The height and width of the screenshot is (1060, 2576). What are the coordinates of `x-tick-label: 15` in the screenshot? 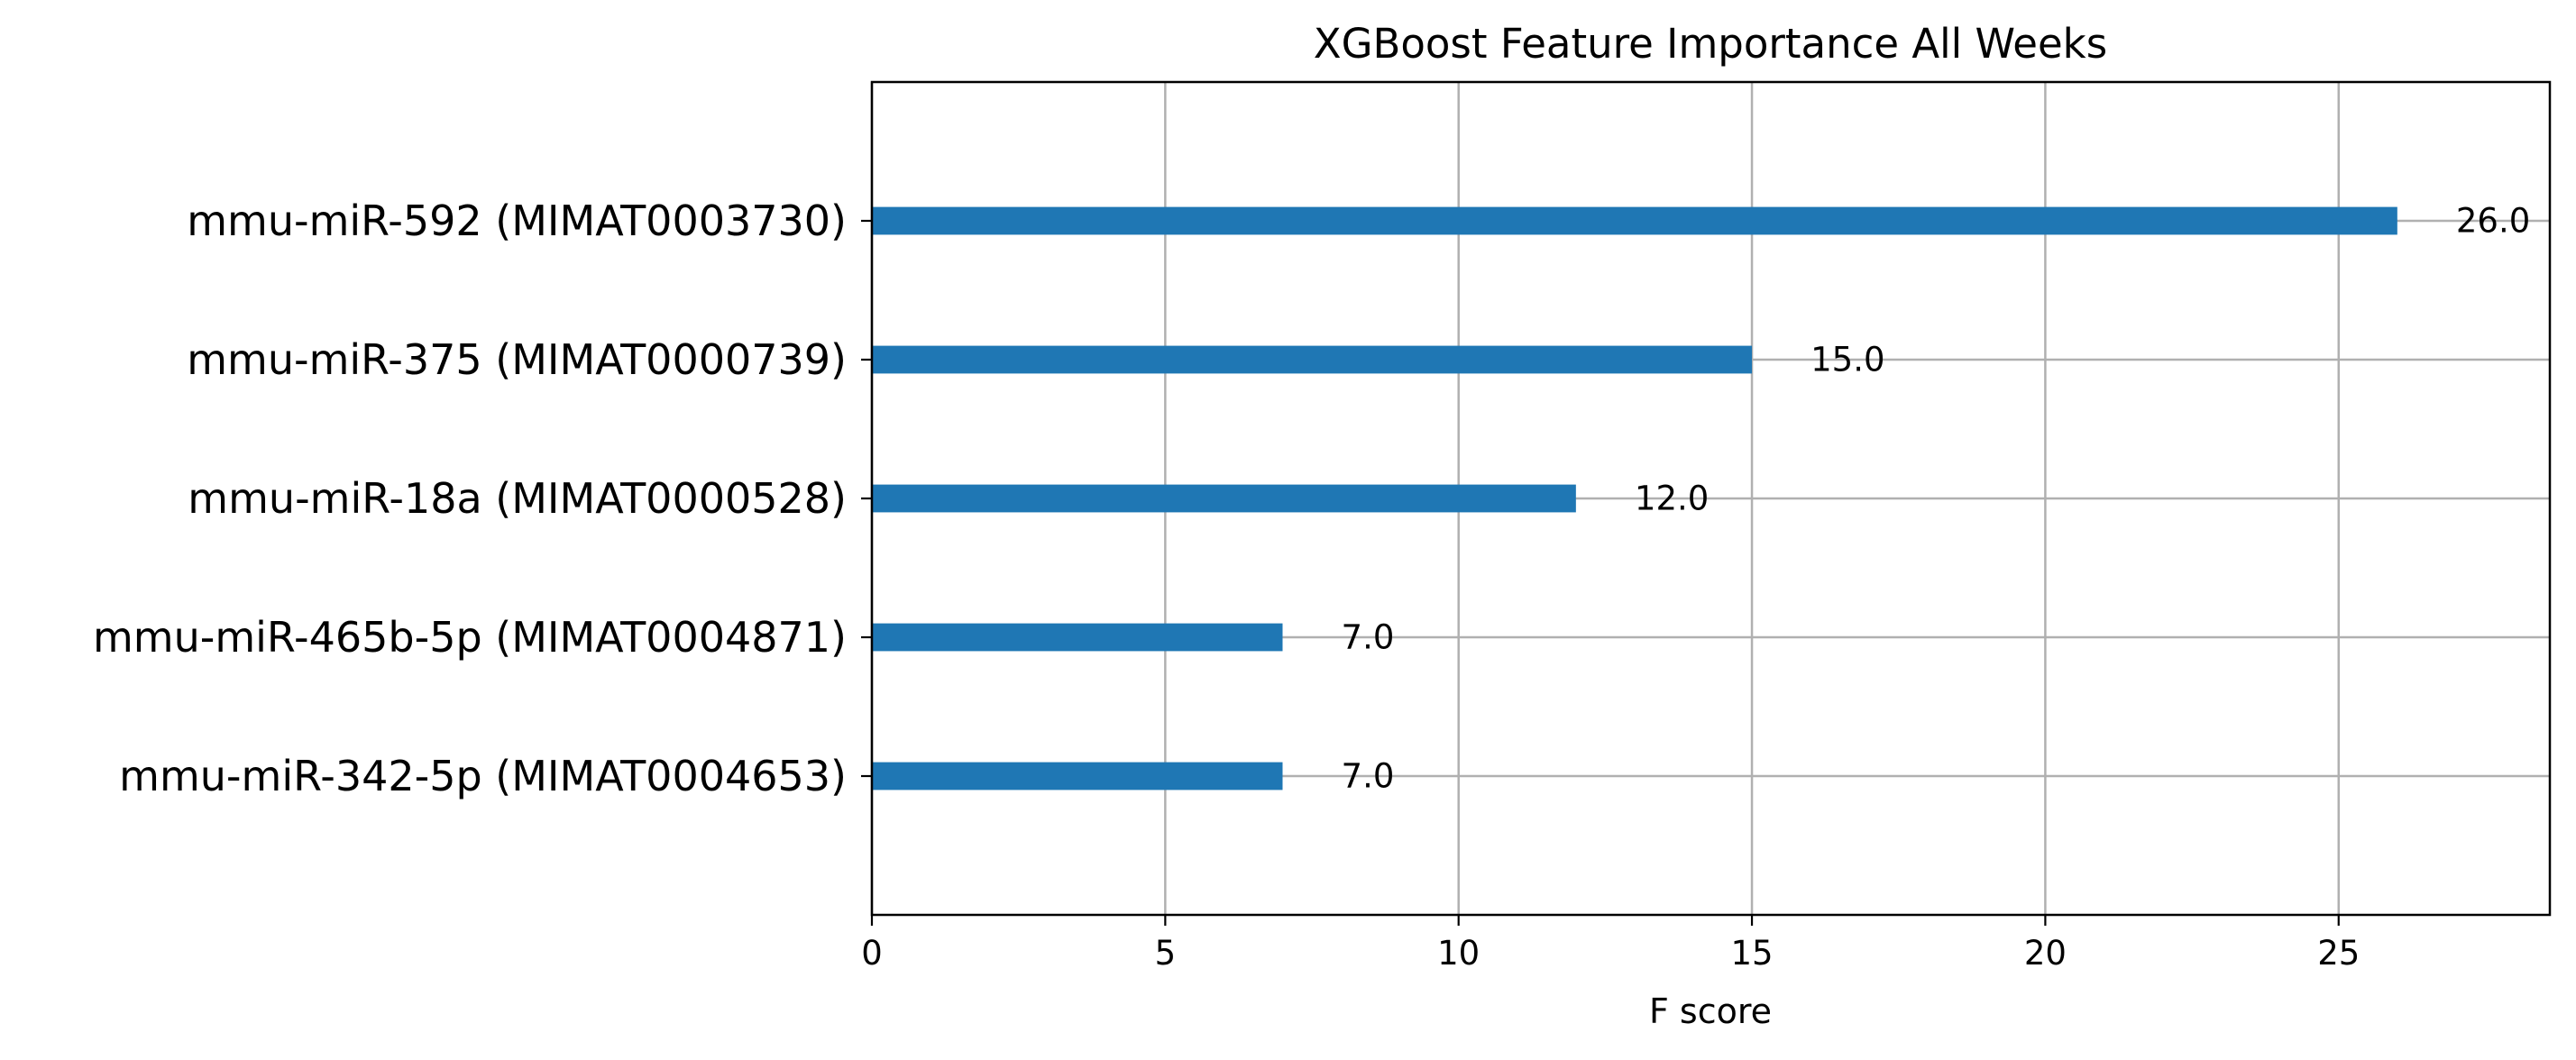 It's located at (1752, 953).